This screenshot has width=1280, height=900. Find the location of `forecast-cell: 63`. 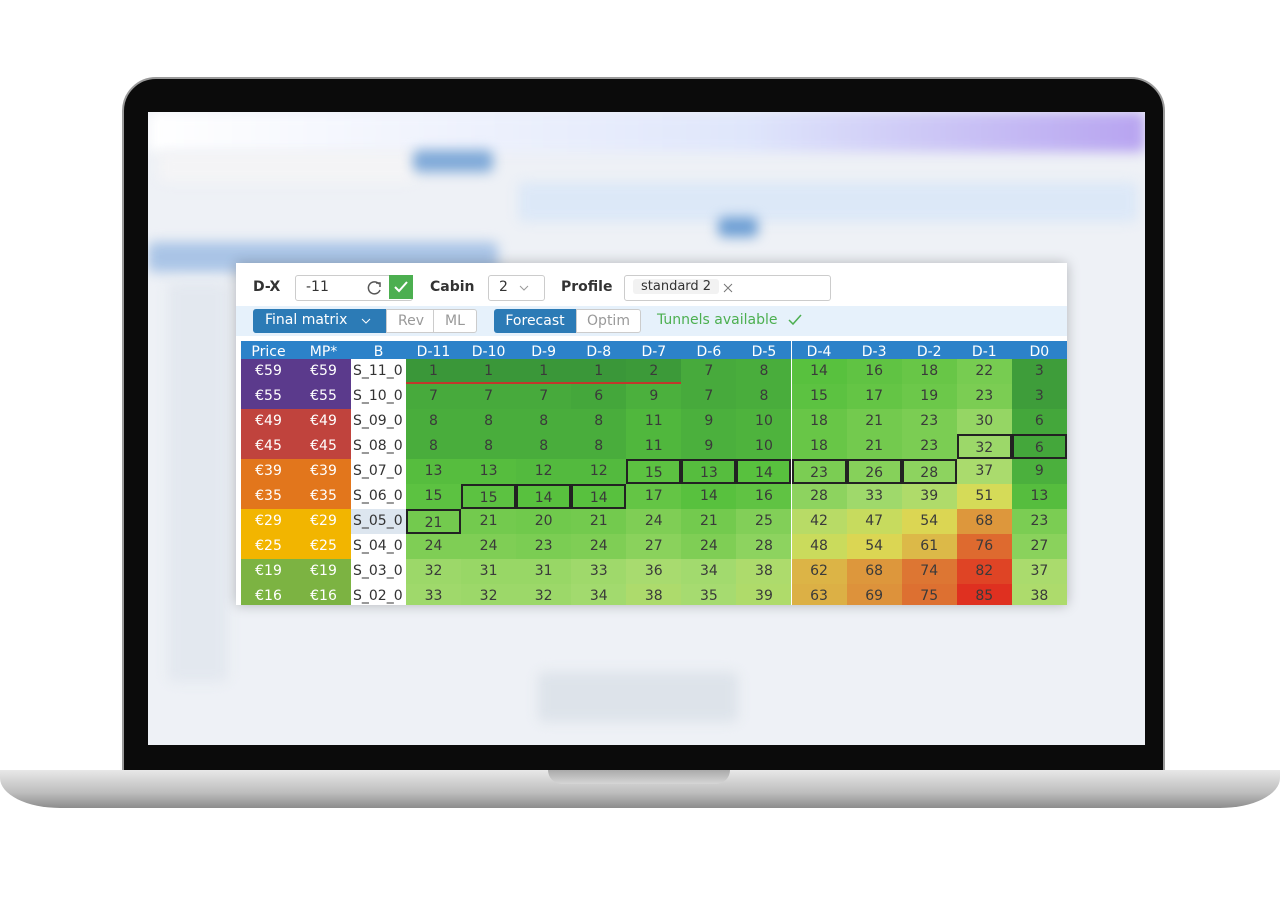

forecast-cell: 63 is located at coordinates (819, 594).